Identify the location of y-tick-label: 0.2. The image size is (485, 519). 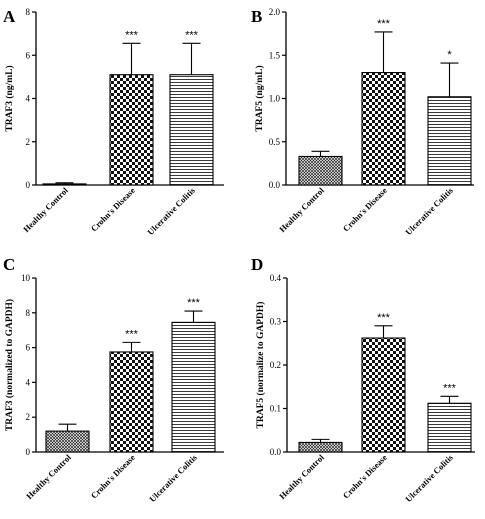
(275, 365).